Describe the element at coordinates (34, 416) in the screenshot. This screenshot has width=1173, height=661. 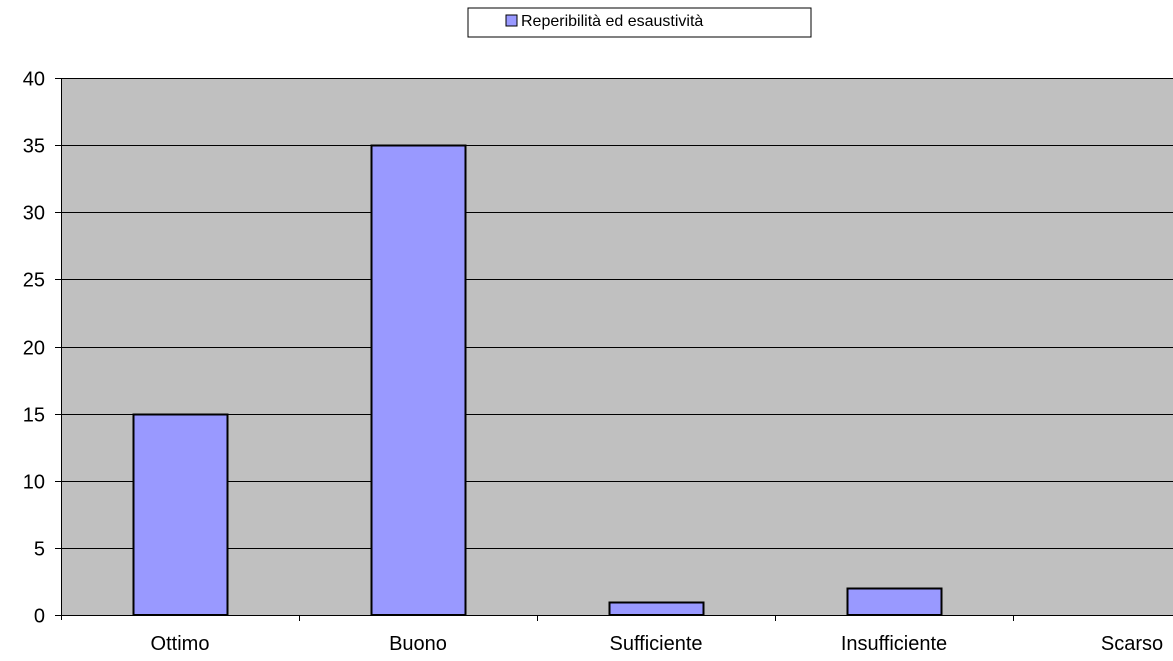
I see `y-tick-label: 15` at that location.